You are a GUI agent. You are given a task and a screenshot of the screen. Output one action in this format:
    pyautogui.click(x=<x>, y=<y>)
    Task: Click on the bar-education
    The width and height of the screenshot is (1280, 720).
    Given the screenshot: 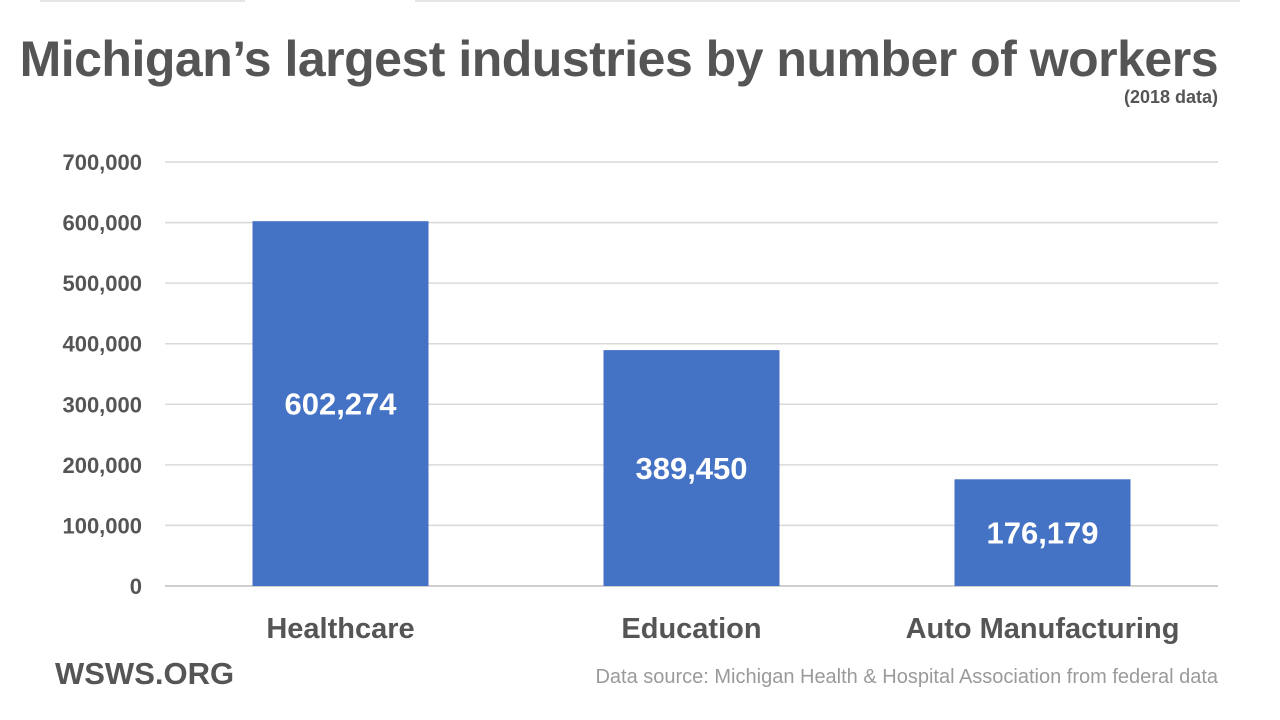 What is the action you would take?
    pyautogui.click(x=691, y=468)
    